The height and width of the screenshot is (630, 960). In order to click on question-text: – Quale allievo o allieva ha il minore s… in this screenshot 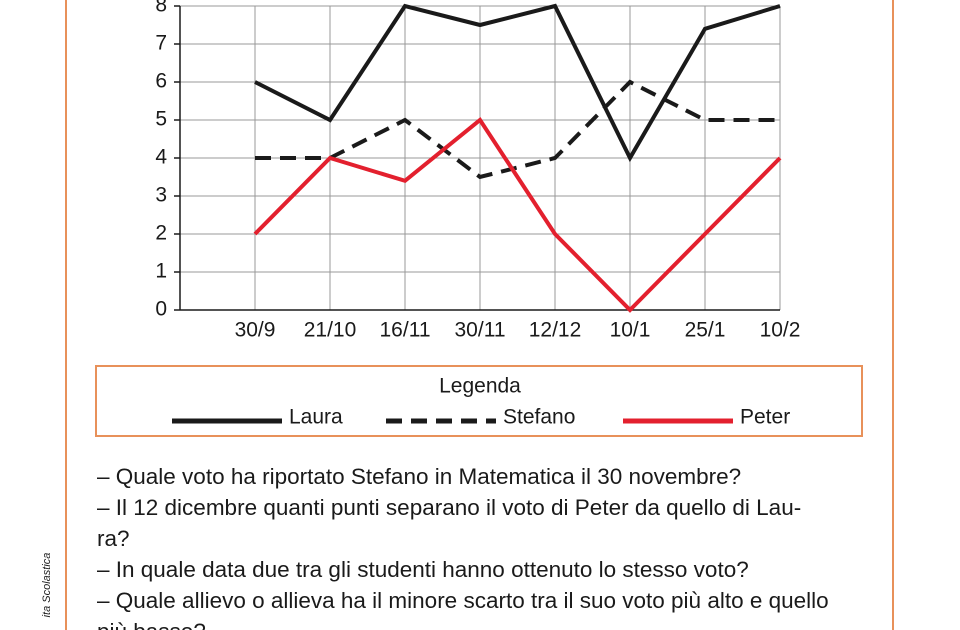, I will do `click(463, 600)`.